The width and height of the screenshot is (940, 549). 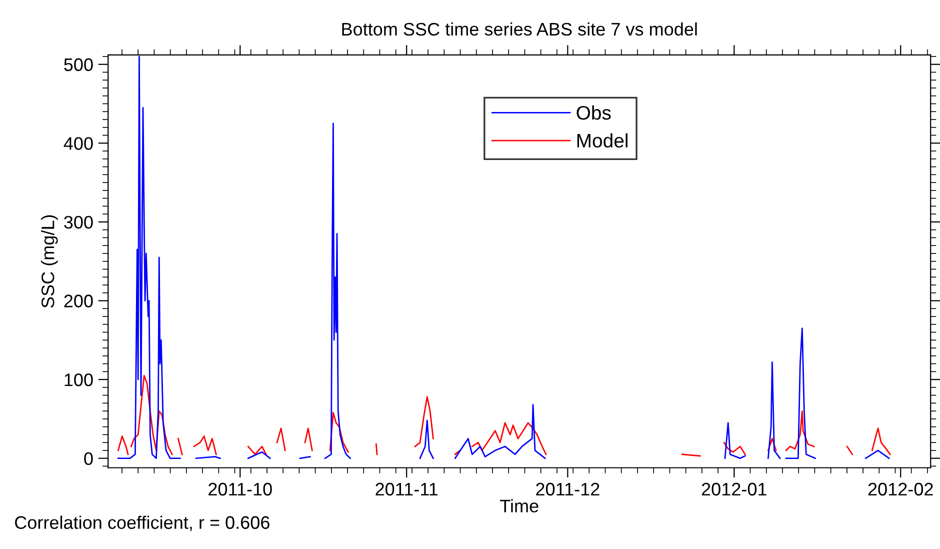 What do you see at coordinates (568, 489) in the screenshot?
I see `x-tick-label: 2011-12` at bounding box center [568, 489].